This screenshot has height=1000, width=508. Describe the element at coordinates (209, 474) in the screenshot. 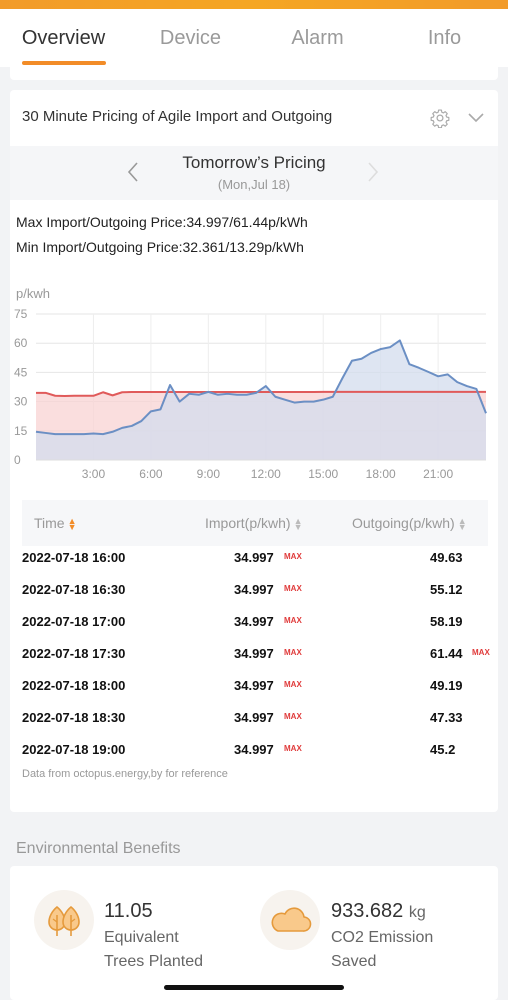

I see `x-tick-label: 9:00` at that location.